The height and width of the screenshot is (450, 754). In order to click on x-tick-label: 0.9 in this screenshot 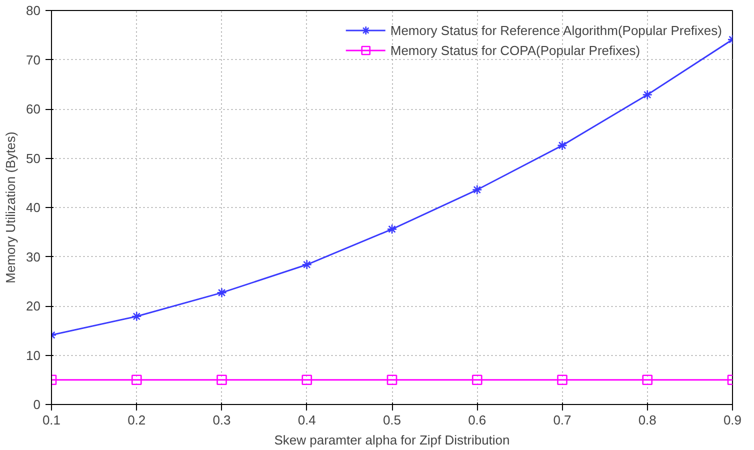, I will do `click(732, 420)`.